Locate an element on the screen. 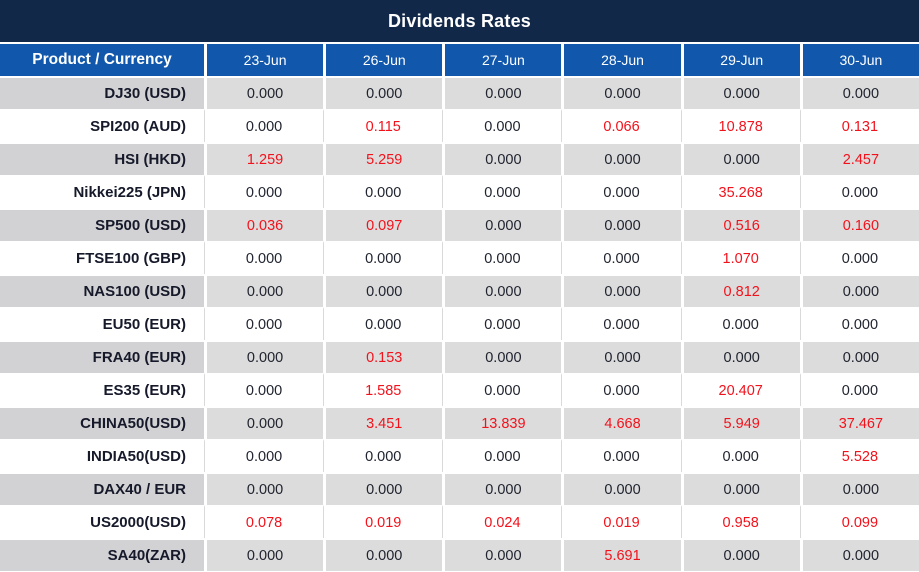 The width and height of the screenshot is (919, 572). column-header-date: 28-Jun is located at coordinates (621, 60).